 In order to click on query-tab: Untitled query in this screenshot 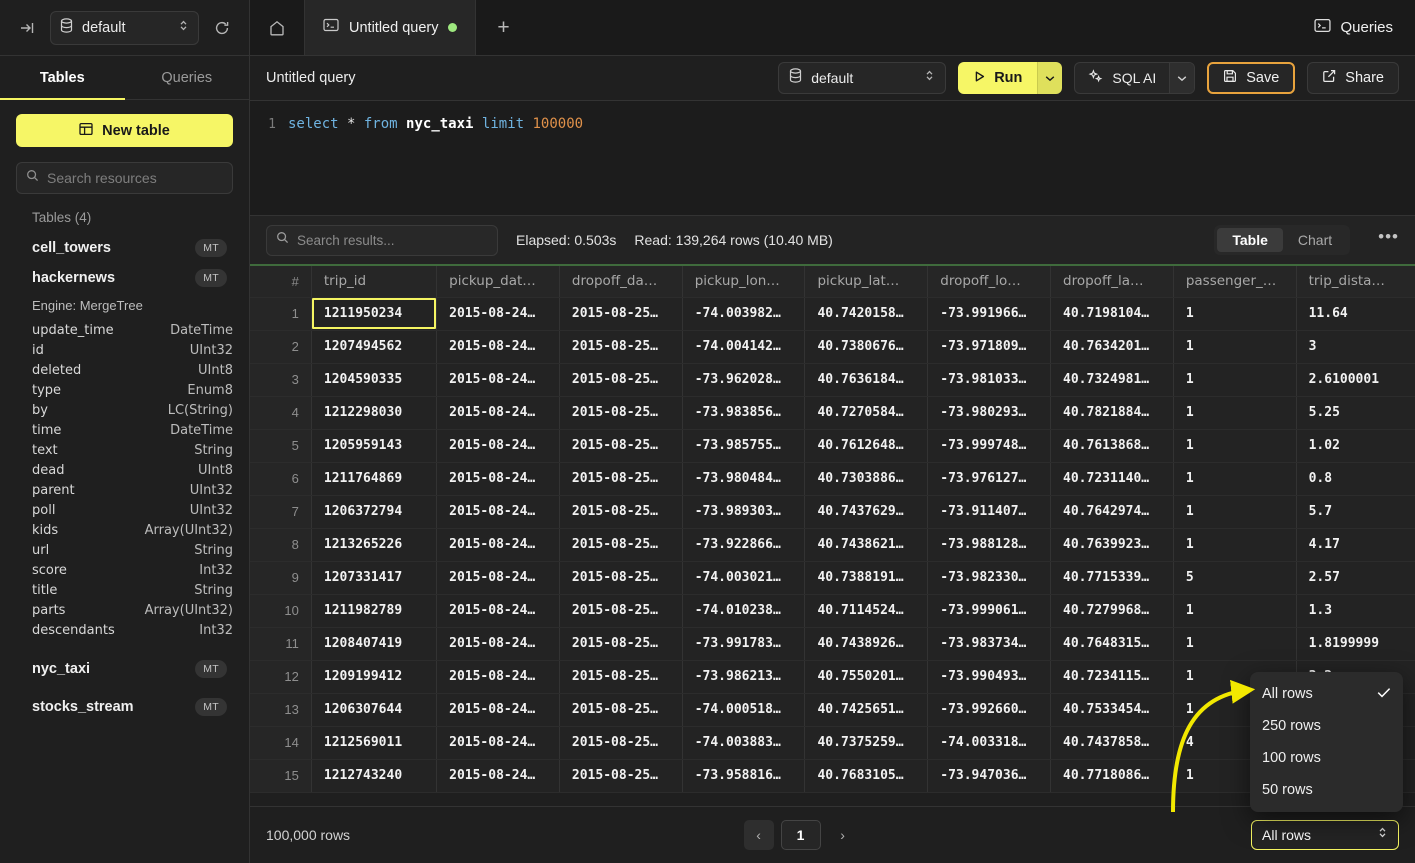, I will do `click(390, 27)`.